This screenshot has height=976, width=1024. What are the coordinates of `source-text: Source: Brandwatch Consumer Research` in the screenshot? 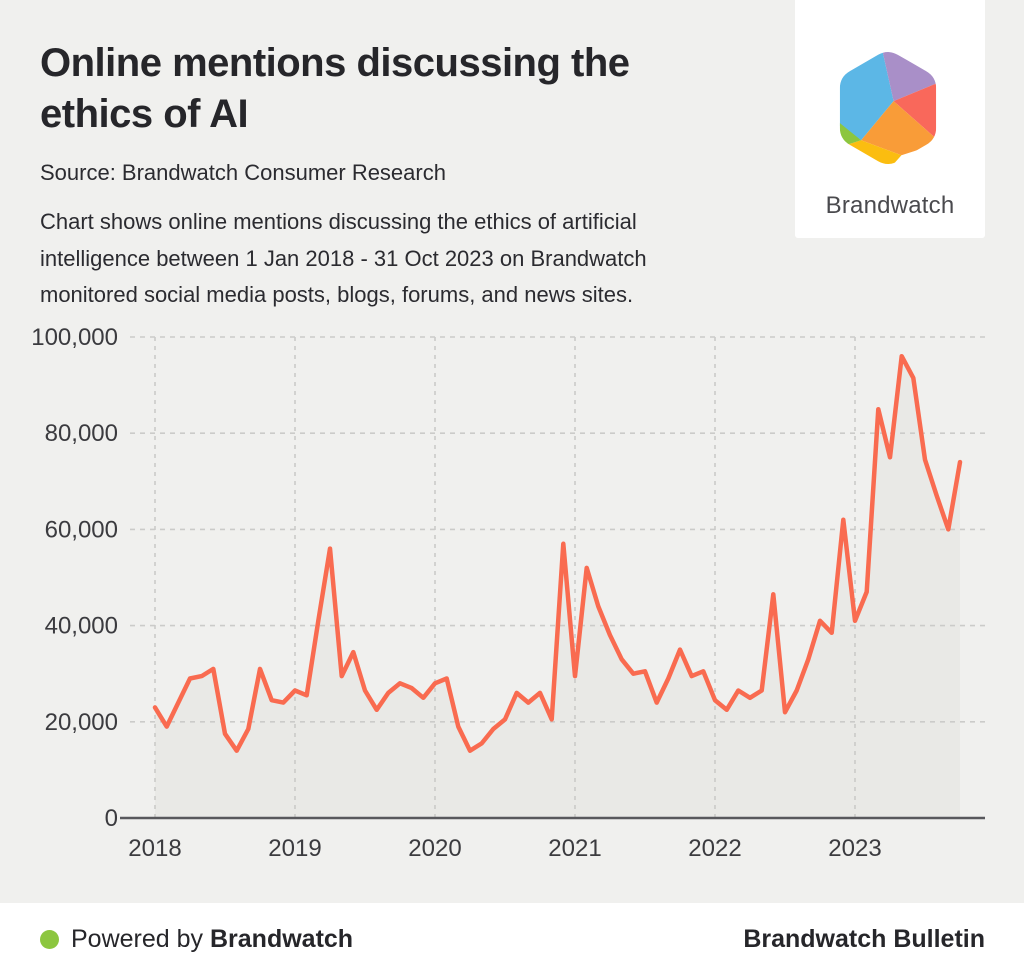 It's located at (243, 172).